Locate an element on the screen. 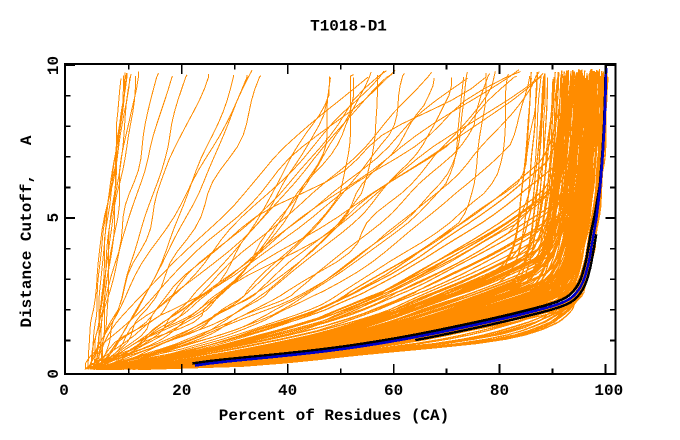  svg-text: Distance Cutoff, A is located at coordinates (27, 231).